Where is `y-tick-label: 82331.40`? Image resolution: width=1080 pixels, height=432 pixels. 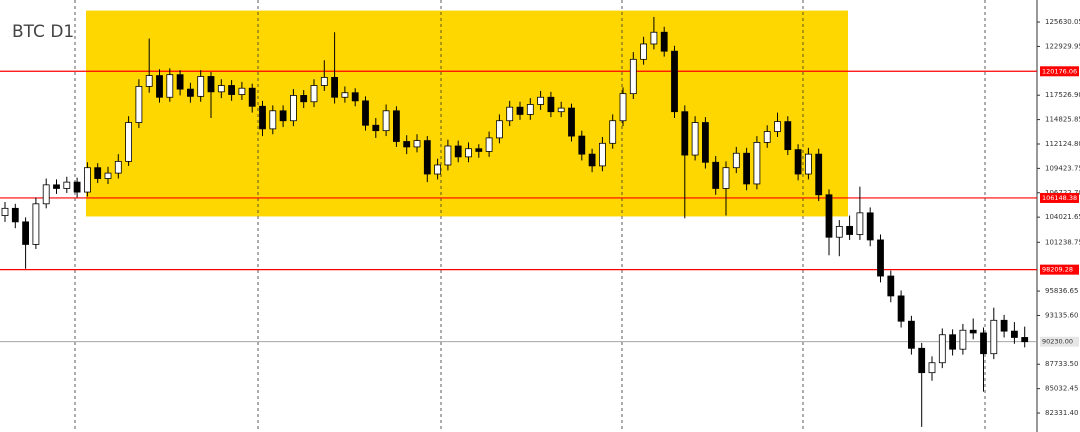
y-tick-label: 82331.40 is located at coordinates (1061, 413).